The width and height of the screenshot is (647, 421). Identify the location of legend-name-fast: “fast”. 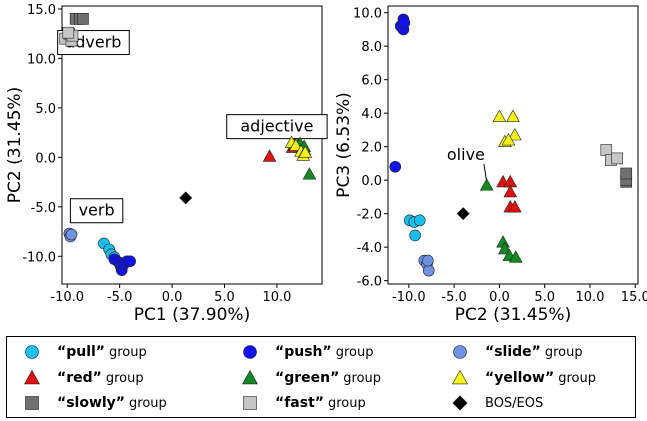
(299, 403).